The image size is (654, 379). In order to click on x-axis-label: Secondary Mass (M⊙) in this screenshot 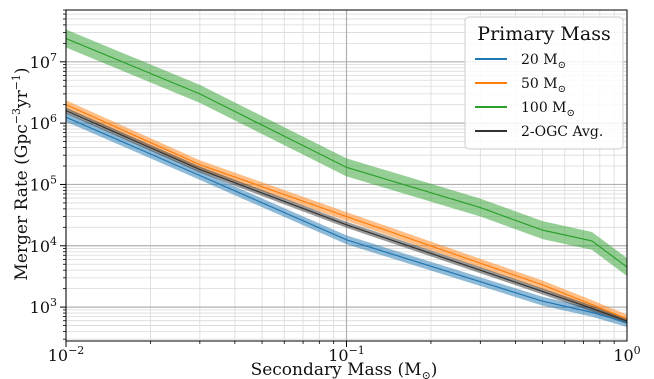, I will do `click(344, 369)`.